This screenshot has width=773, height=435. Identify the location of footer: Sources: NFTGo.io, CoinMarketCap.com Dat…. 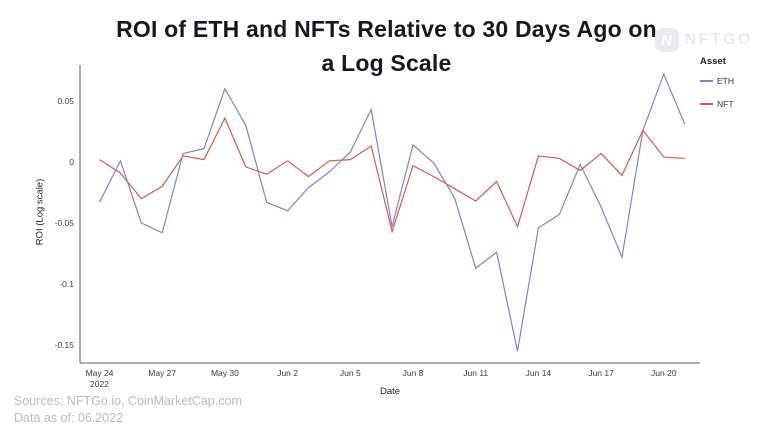
(128, 410).